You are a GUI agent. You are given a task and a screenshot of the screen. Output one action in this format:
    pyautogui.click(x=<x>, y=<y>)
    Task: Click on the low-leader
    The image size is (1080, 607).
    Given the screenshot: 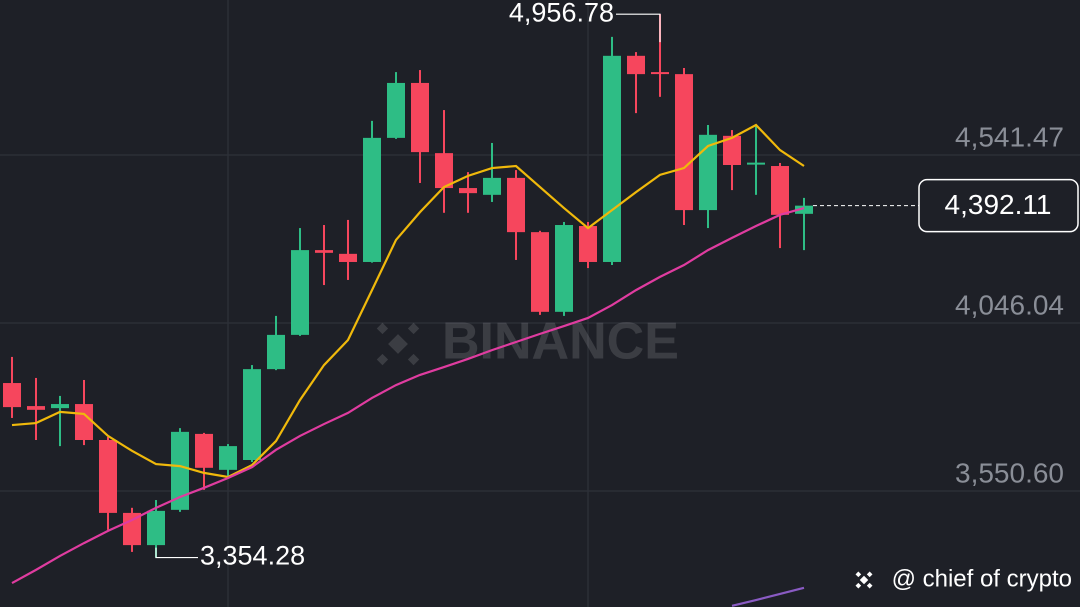 What is the action you would take?
    pyautogui.click(x=176, y=553)
    